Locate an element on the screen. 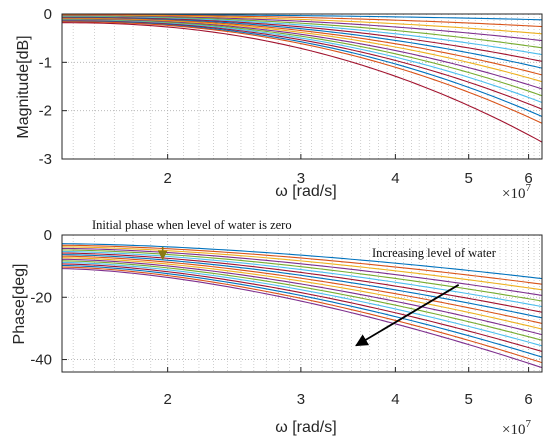 The width and height of the screenshot is (550, 442). magnitude-ytick-label: -1 is located at coordinates (45, 62).